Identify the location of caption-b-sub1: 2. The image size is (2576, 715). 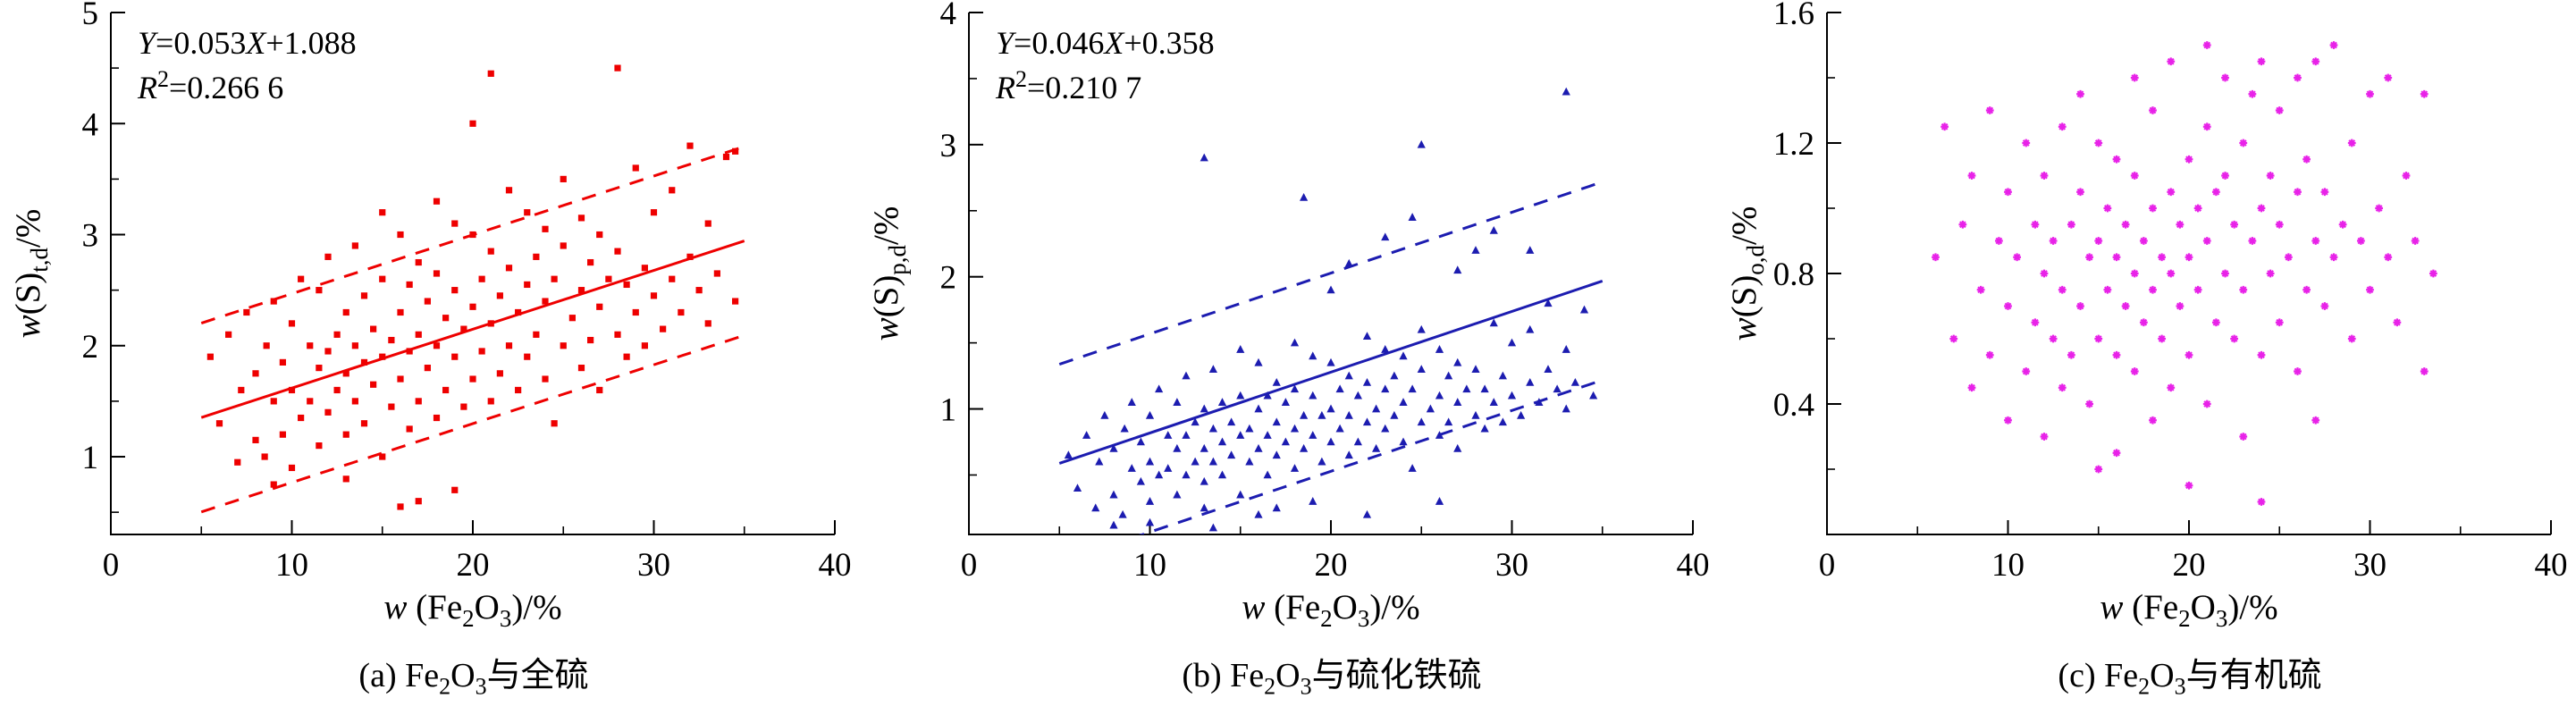
(1270, 687).